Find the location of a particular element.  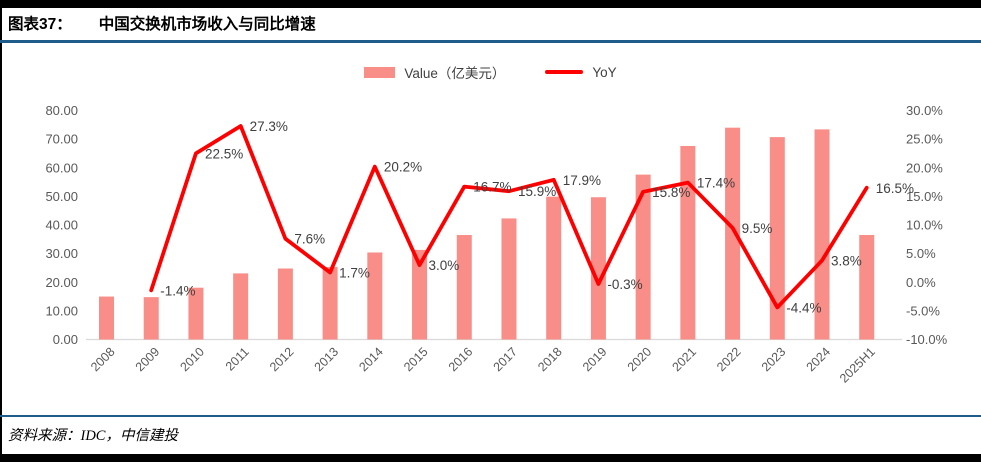

yoy-label-2013: 1.7% is located at coordinates (354, 273).